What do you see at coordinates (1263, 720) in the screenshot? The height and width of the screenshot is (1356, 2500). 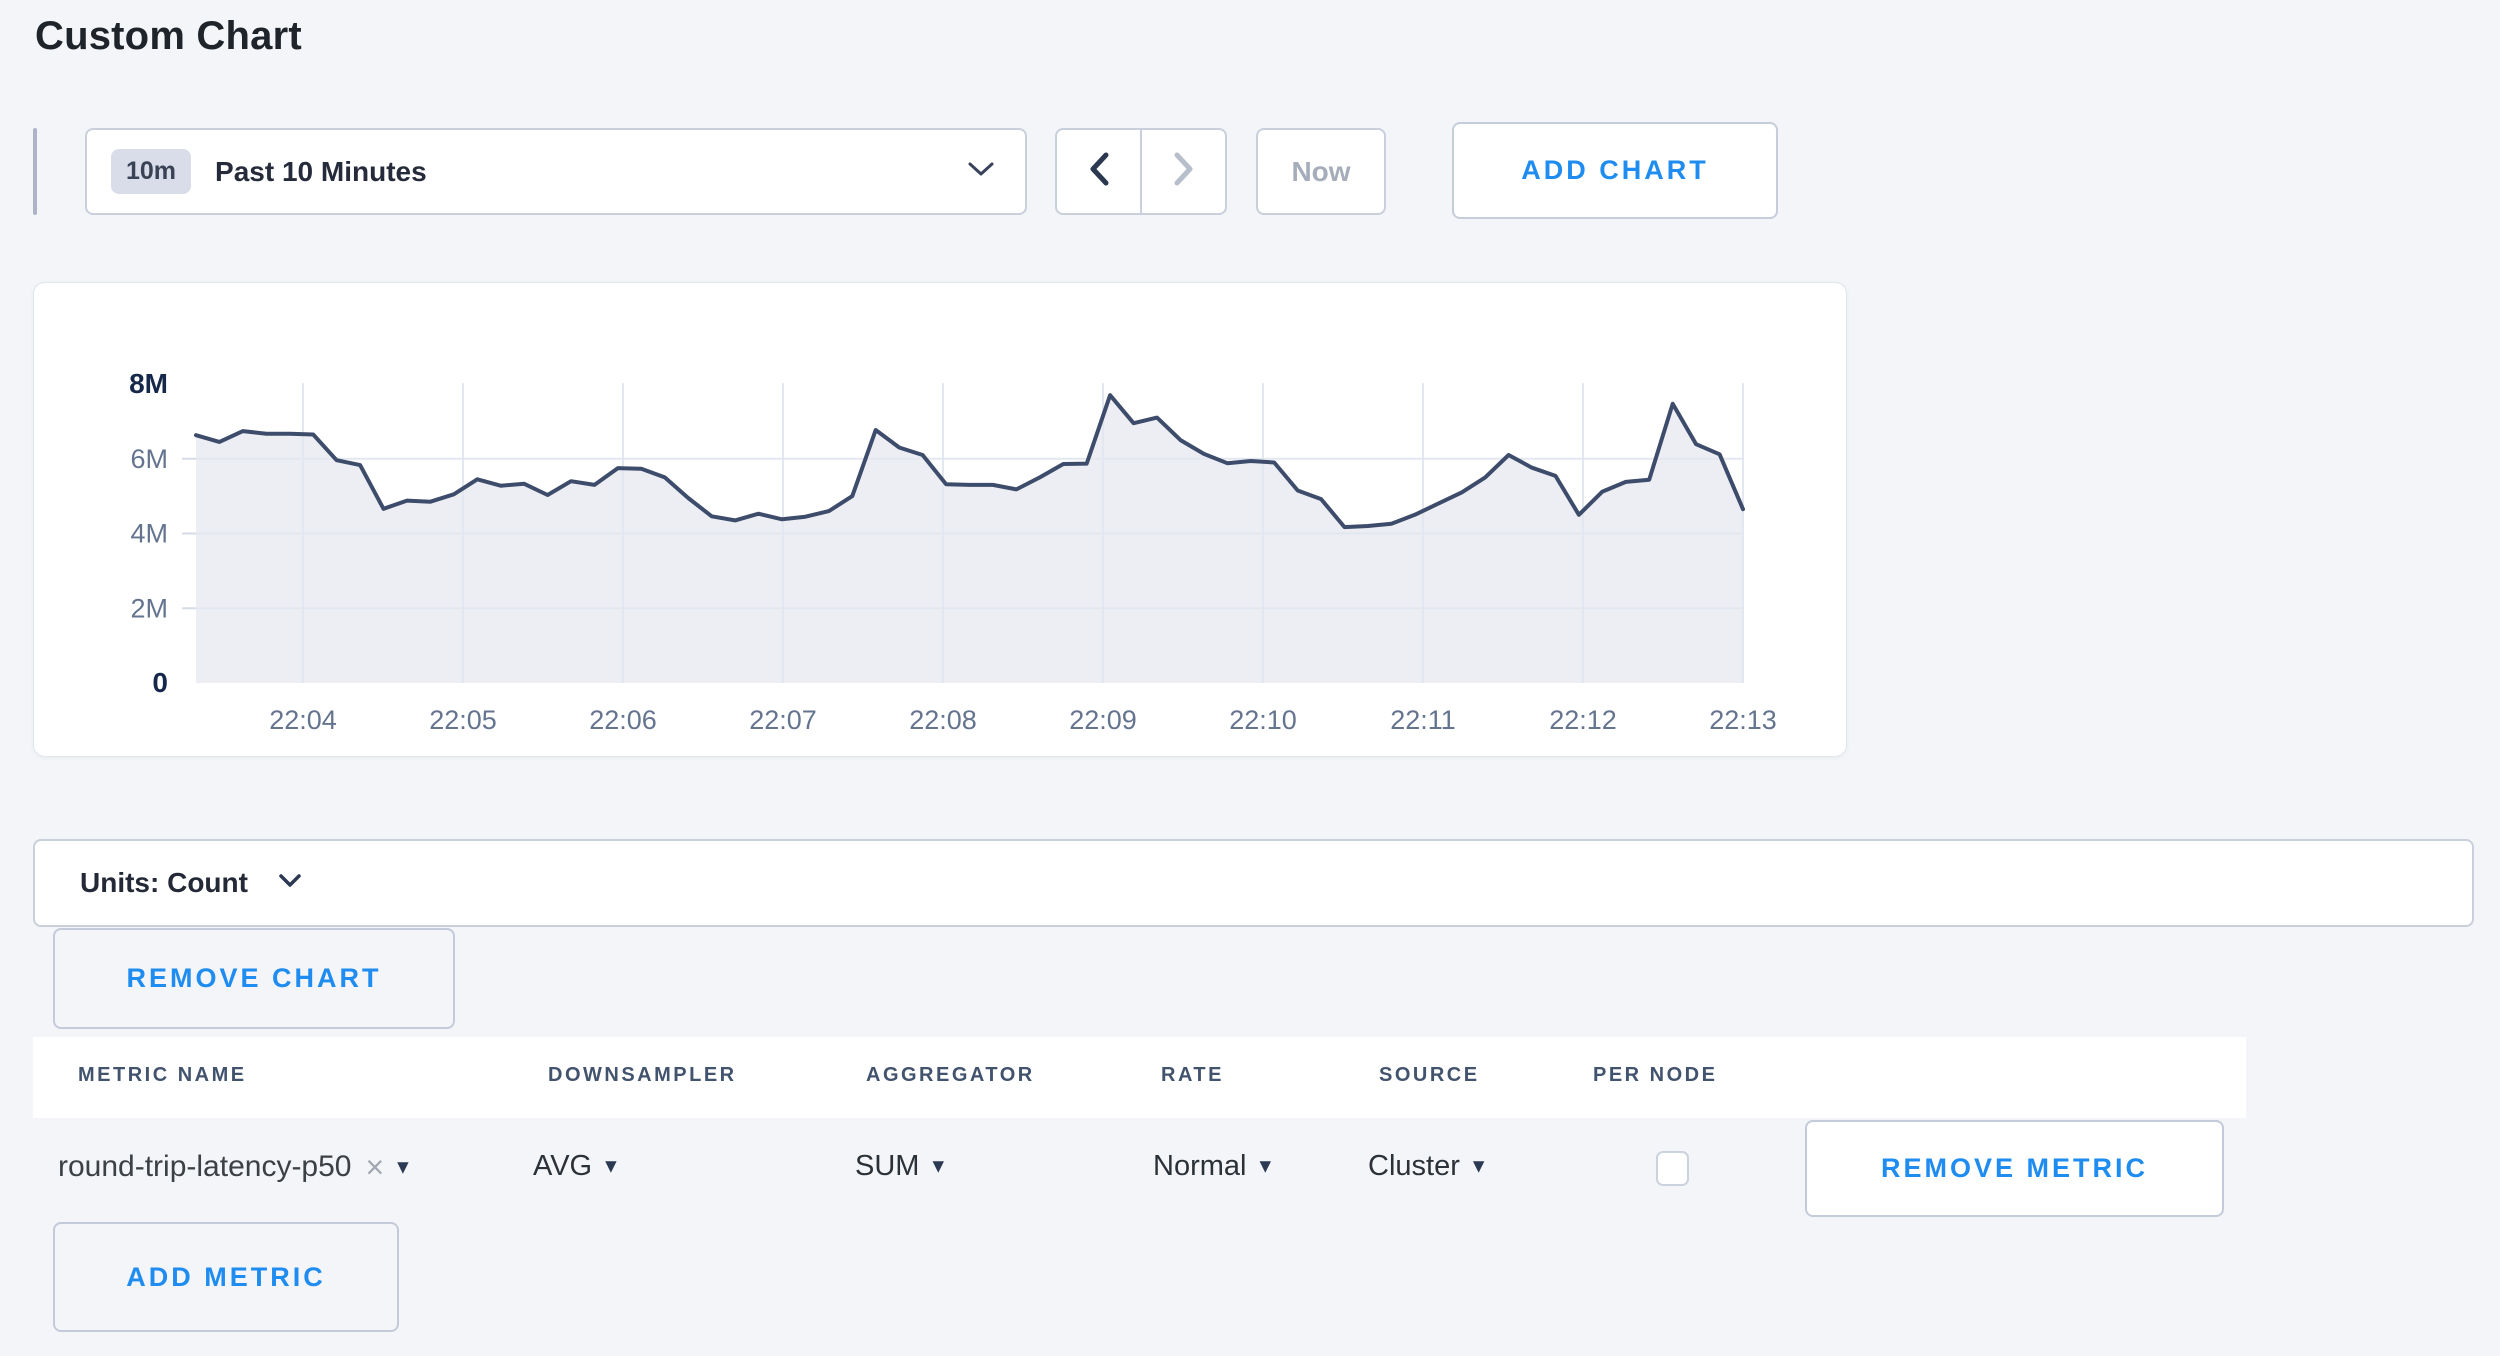 I see `x-axis-label: 22:10` at bounding box center [1263, 720].